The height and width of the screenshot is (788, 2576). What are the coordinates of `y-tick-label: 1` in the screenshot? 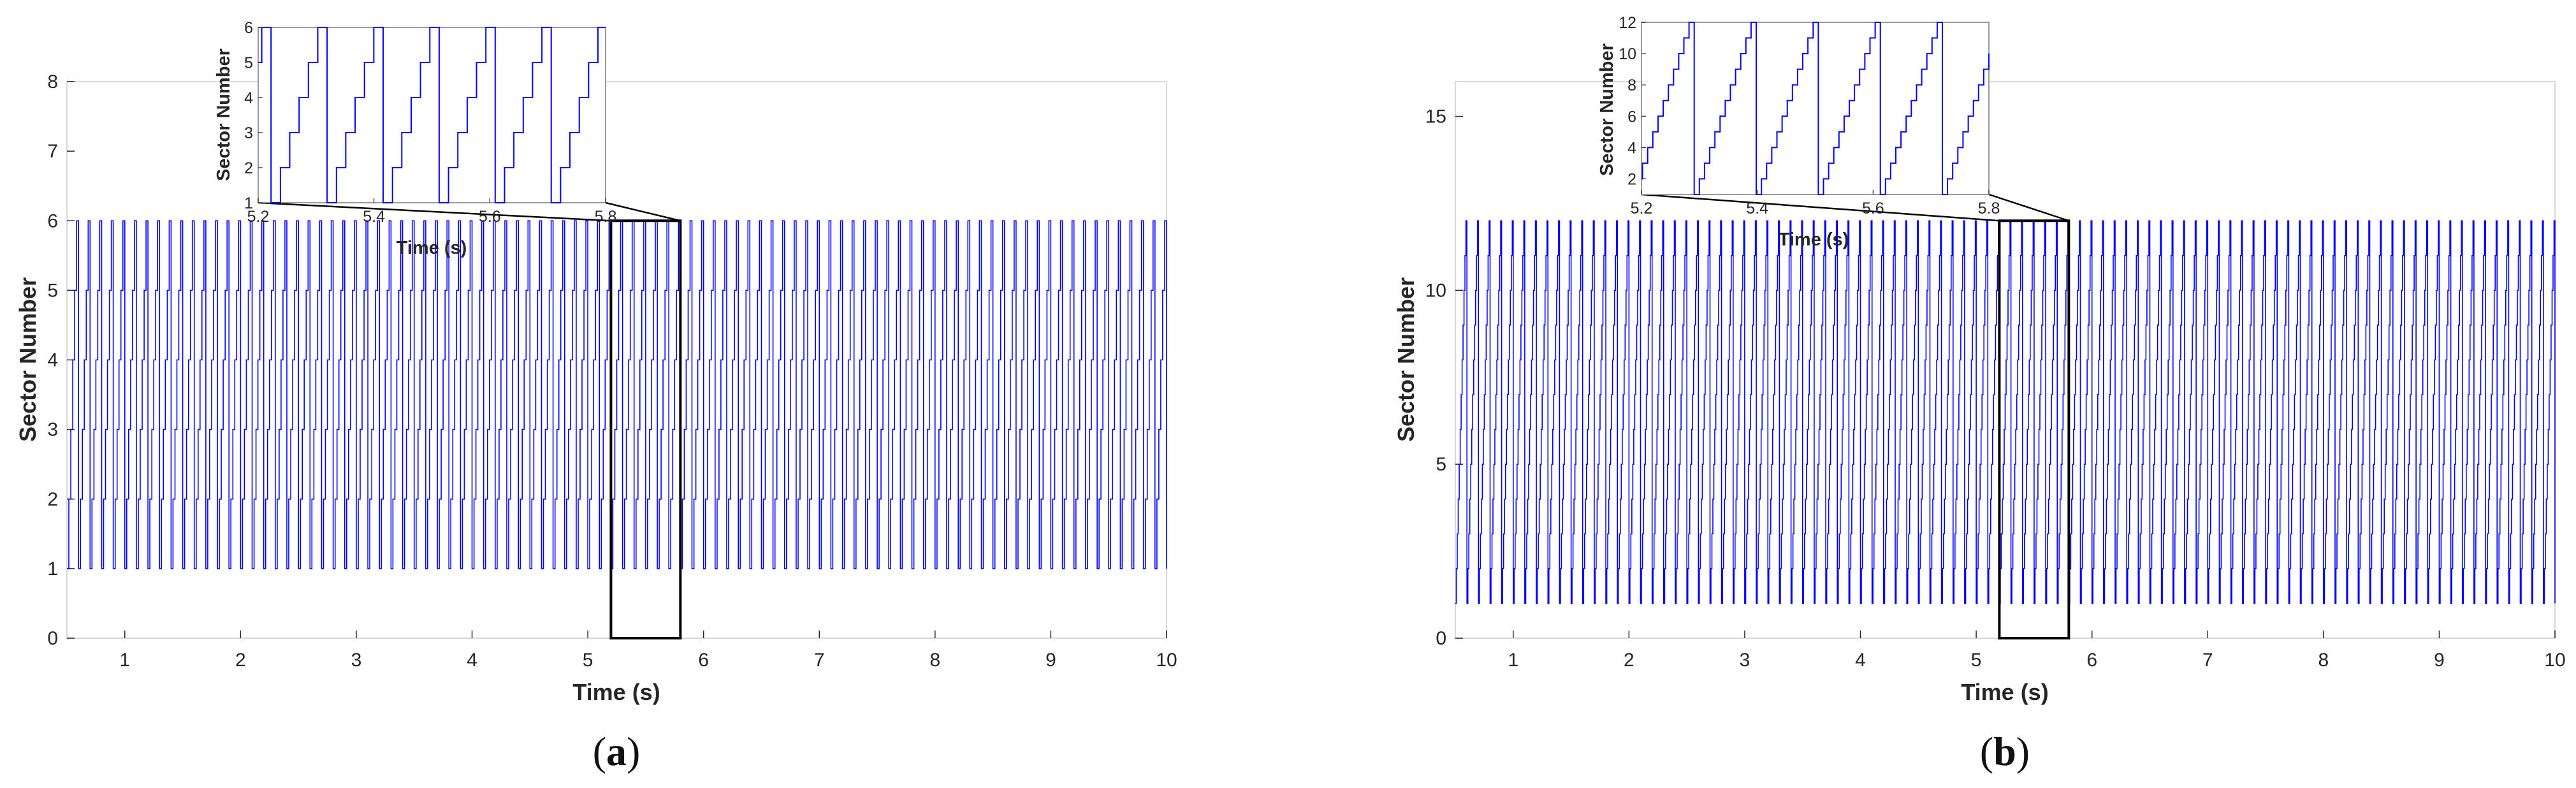 It's located at (52, 569).